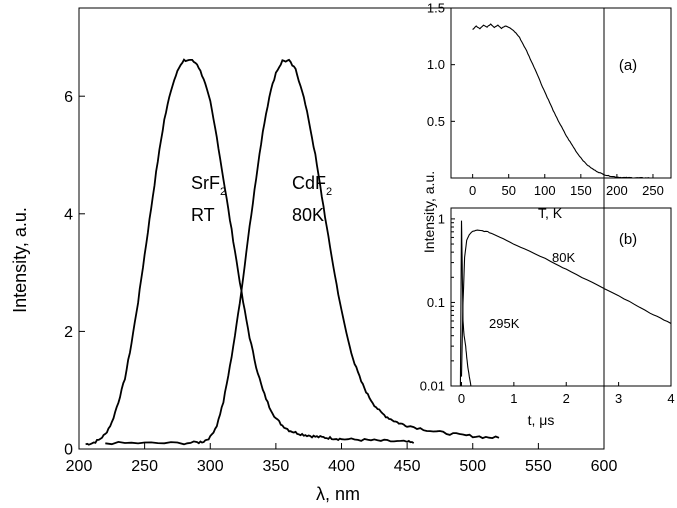  What do you see at coordinates (203, 215) in the screenshot?
I see `series-label-rt: RT` at bounding box center [203, 215].